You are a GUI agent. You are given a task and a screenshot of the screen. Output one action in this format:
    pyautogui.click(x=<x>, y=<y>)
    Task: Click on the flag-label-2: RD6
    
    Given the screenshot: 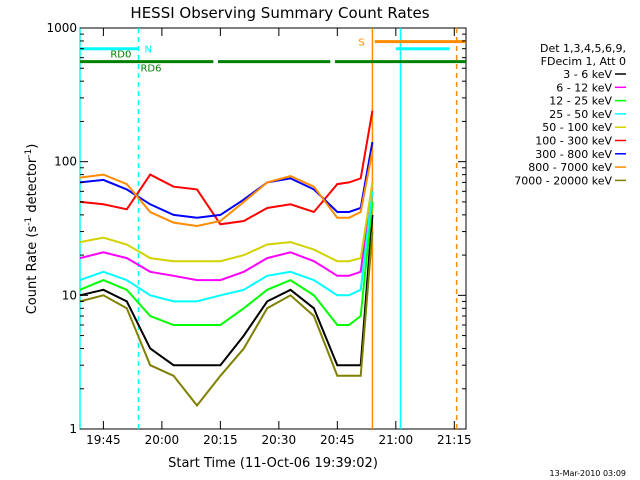 What is the action you would take?
    pyautogui.click(x=150, y=69)
    